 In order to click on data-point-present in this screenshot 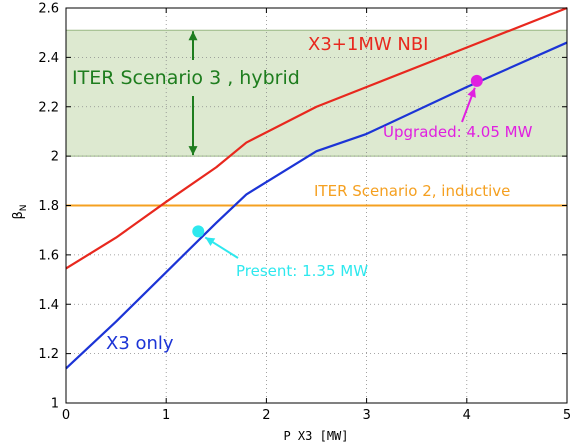, I will do `click(198, 231)`.